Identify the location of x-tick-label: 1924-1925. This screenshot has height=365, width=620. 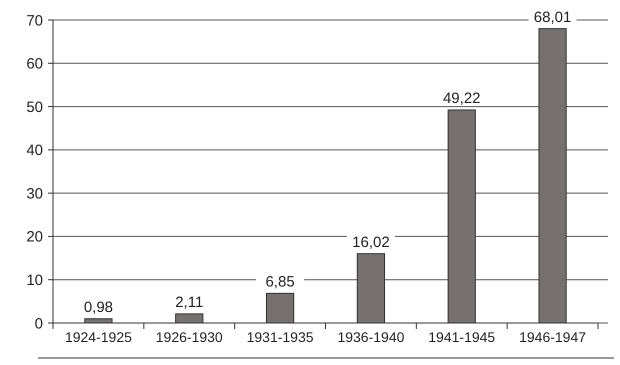
(98, 337).